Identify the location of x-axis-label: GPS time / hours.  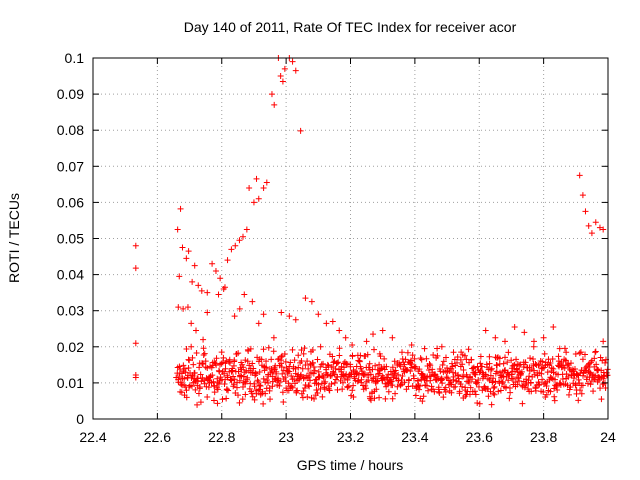
(350, 465).